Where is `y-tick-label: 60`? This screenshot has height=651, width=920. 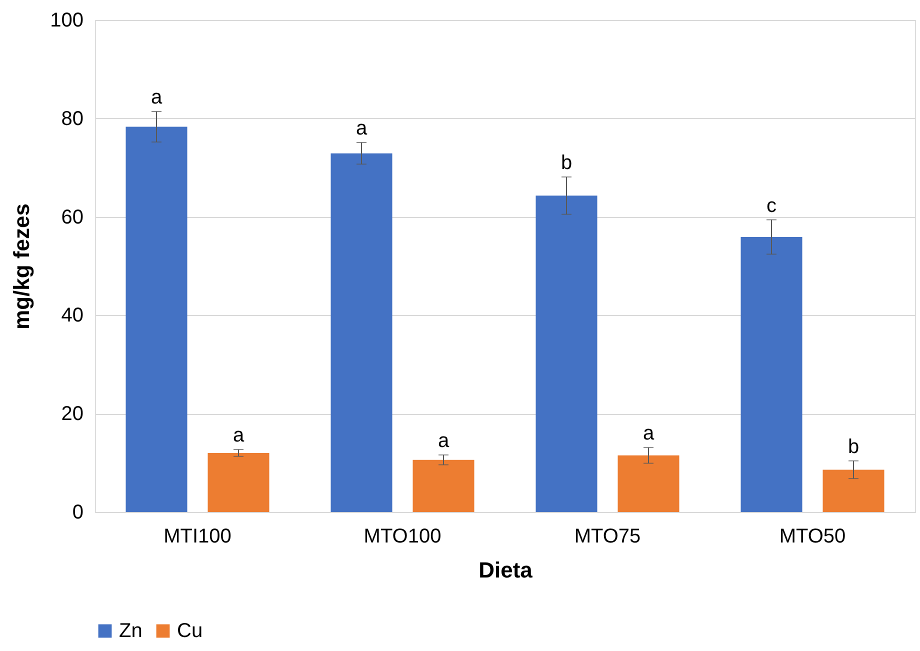 y-tick-label: 60 is located at coordinates (72, 217).